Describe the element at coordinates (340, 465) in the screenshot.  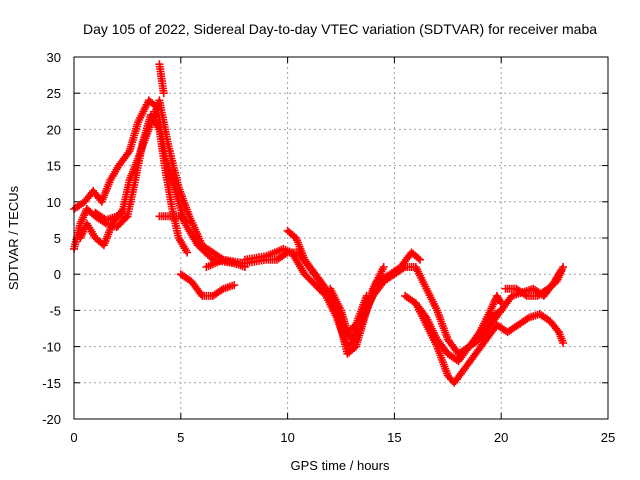
I see `x-axis-label: GPS time / hours` at that location.